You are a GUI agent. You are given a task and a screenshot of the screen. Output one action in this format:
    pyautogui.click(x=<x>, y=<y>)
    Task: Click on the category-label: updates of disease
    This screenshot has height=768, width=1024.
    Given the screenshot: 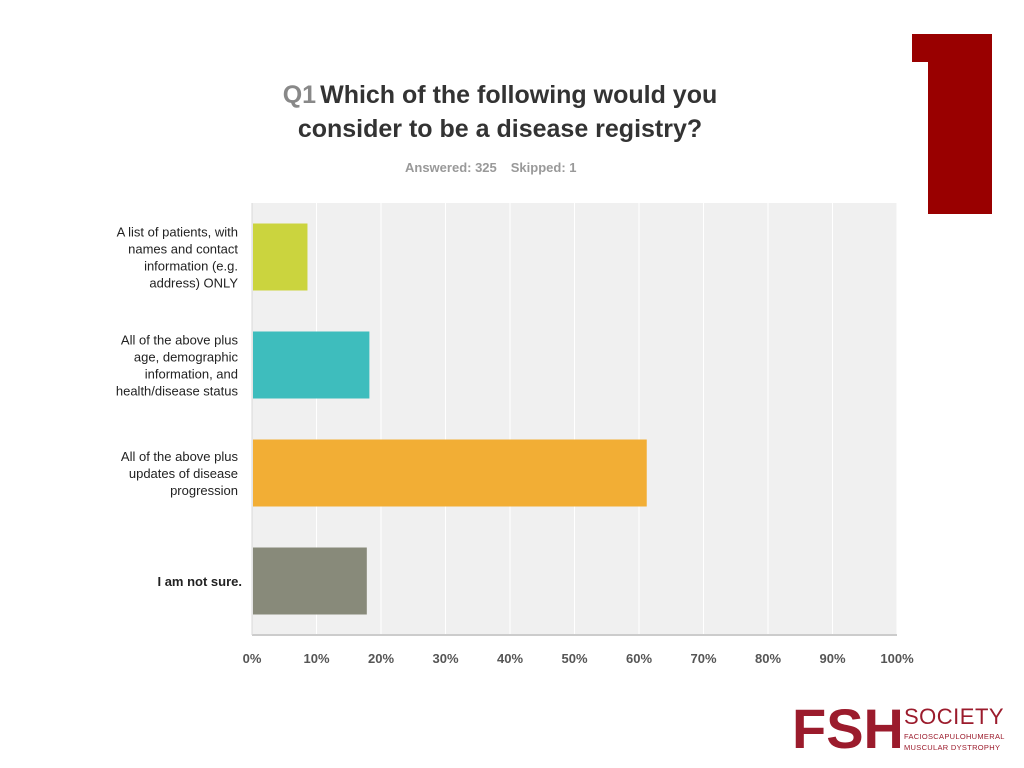 What is the action you would take?
    pyautogui.click(x=183, y=473)
    